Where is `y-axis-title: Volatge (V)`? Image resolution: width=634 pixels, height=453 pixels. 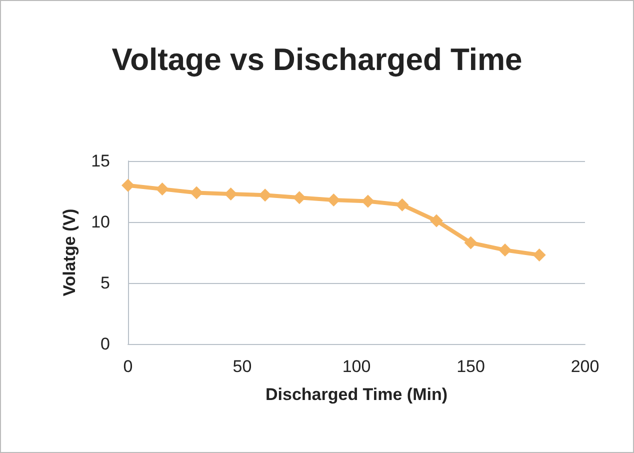
y-axis-title: Volatge (V) is located at coordinates (69, 252).